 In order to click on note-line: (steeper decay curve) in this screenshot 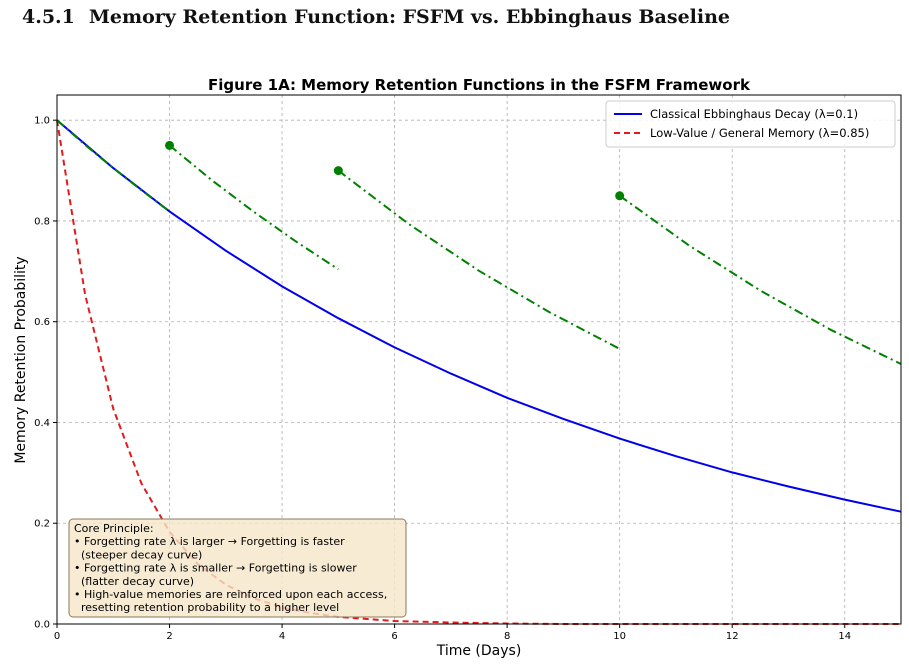, I will do `click(138, 554)`.